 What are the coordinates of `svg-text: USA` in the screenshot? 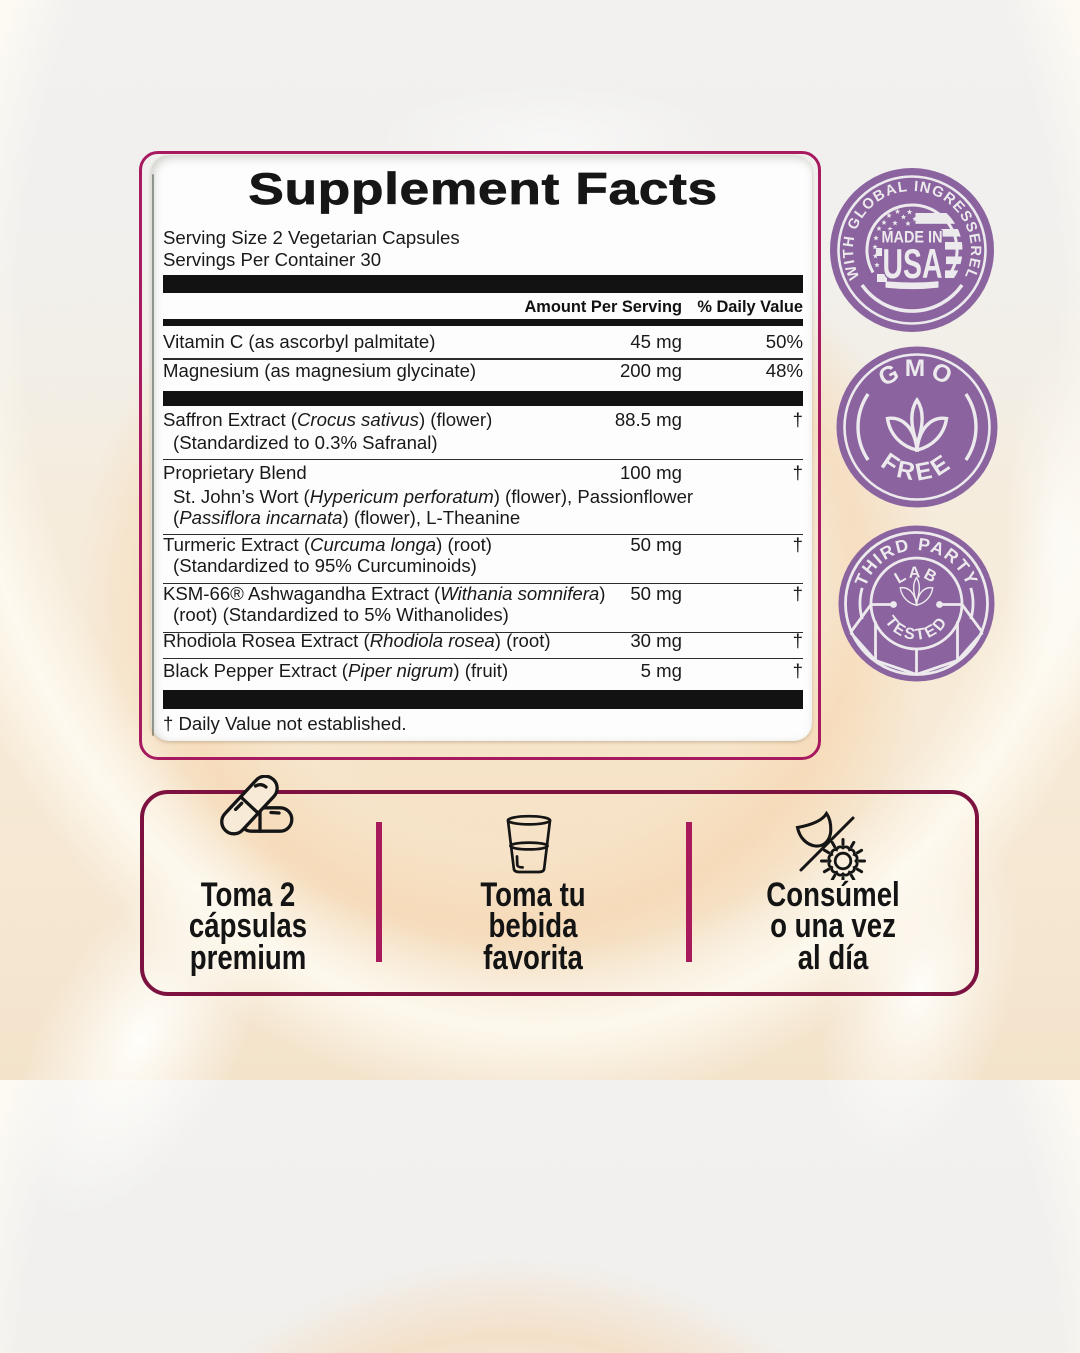 It's located at (913, 263).